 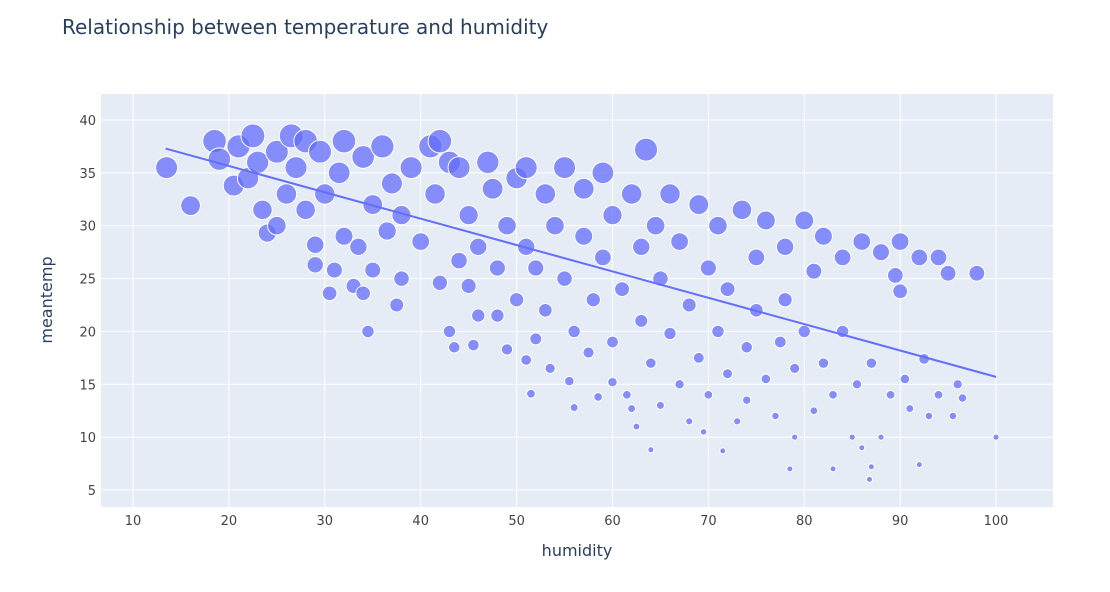 What do you see at coordinates (87, 385) in the screenshot?
I see `y-tick-label: 15` at bounding box center [87, 385].